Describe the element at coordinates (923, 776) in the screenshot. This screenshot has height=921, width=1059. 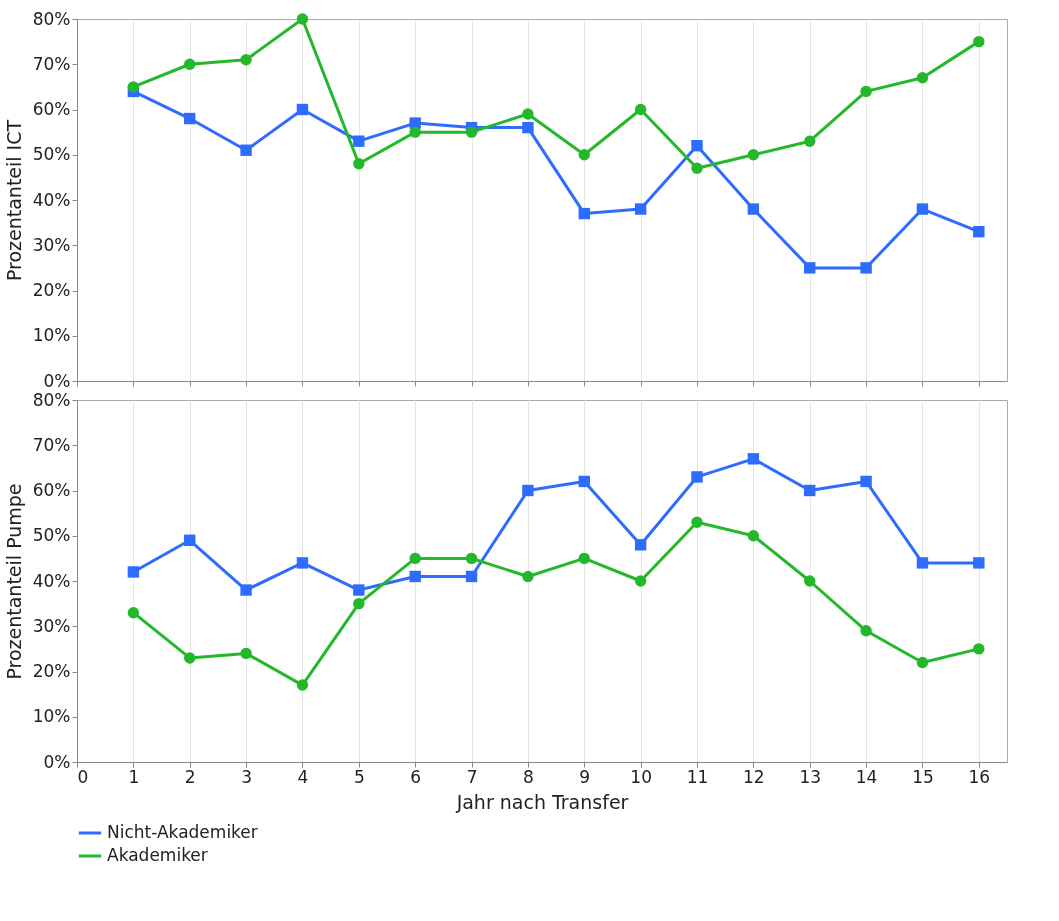
I see `x-tick-label: 15` at that location.